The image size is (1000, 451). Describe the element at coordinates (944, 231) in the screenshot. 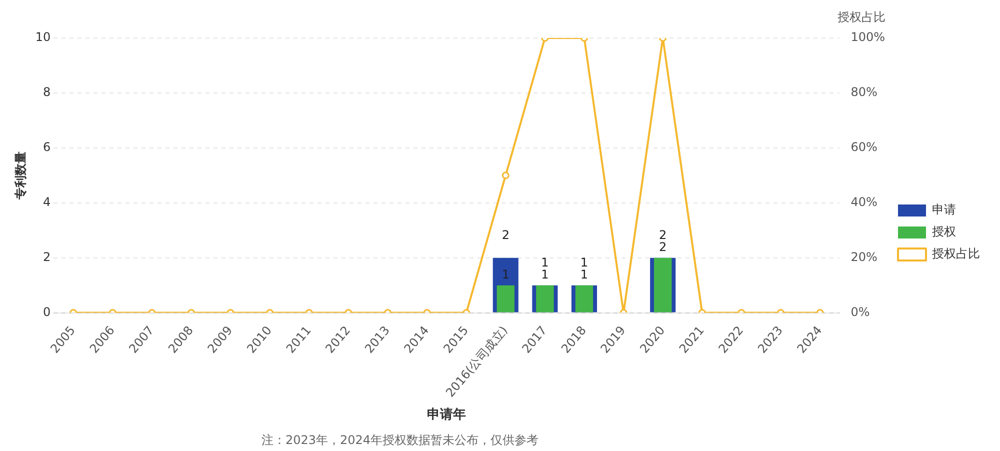

I see `legend-label: 授权` at that location.